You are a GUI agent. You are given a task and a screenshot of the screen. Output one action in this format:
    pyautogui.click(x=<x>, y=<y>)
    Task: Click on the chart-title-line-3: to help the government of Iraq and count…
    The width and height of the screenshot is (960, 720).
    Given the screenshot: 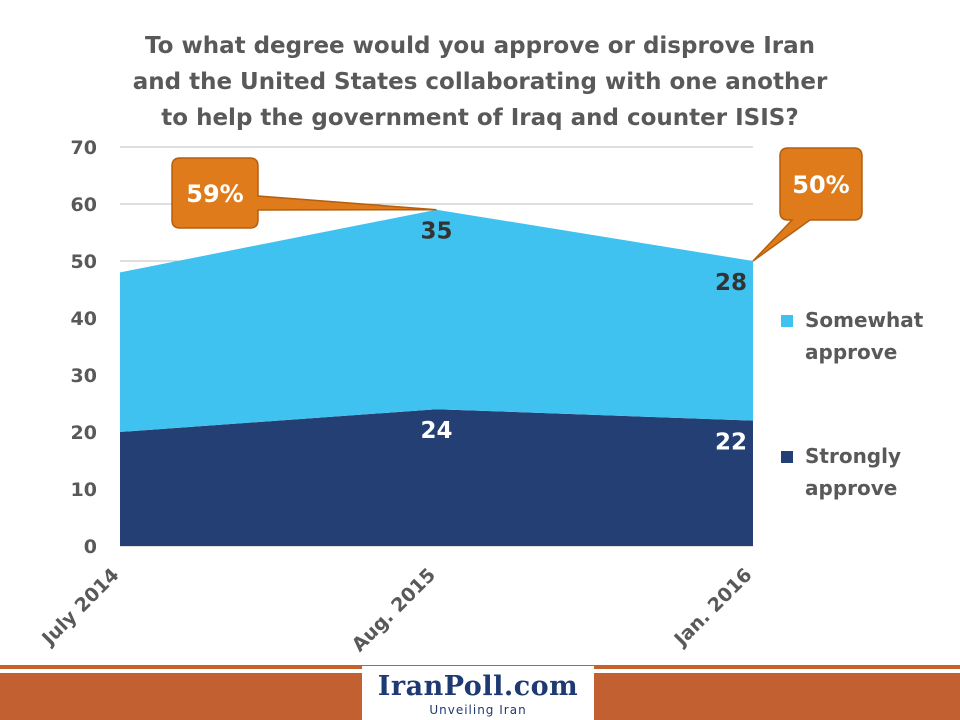 What is the action you would take?
    pyautogui.click(x=480, y=118)
    